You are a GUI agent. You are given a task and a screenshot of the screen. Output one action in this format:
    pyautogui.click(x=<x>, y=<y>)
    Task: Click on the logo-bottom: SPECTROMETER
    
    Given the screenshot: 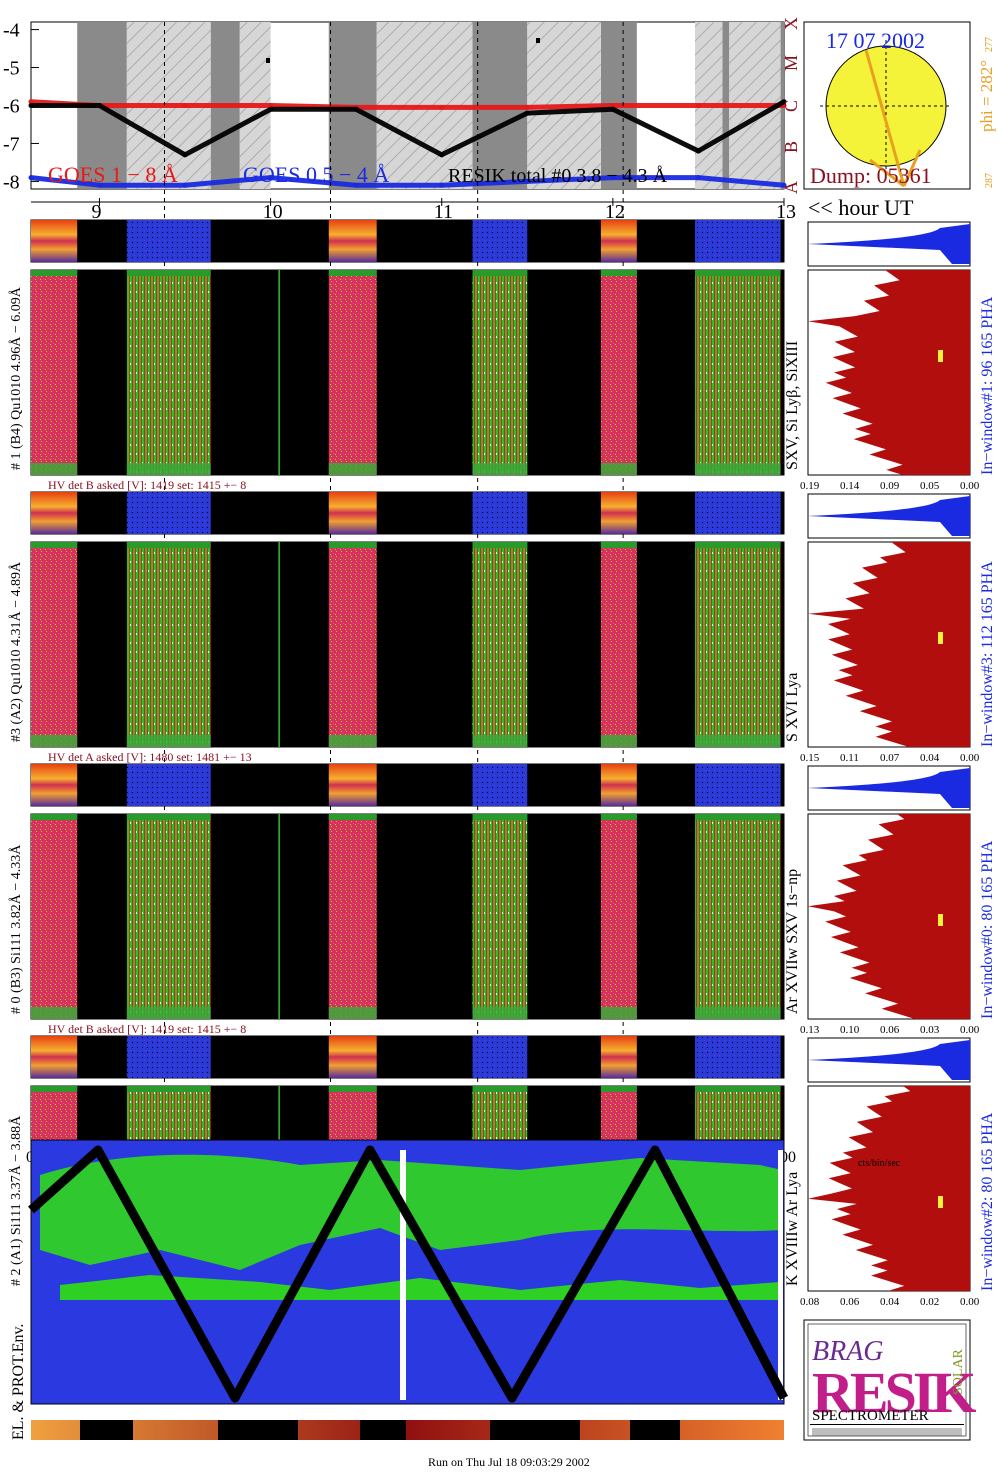 What is the action you would take?
    pyautogui.click(x=870, y=1416)
    